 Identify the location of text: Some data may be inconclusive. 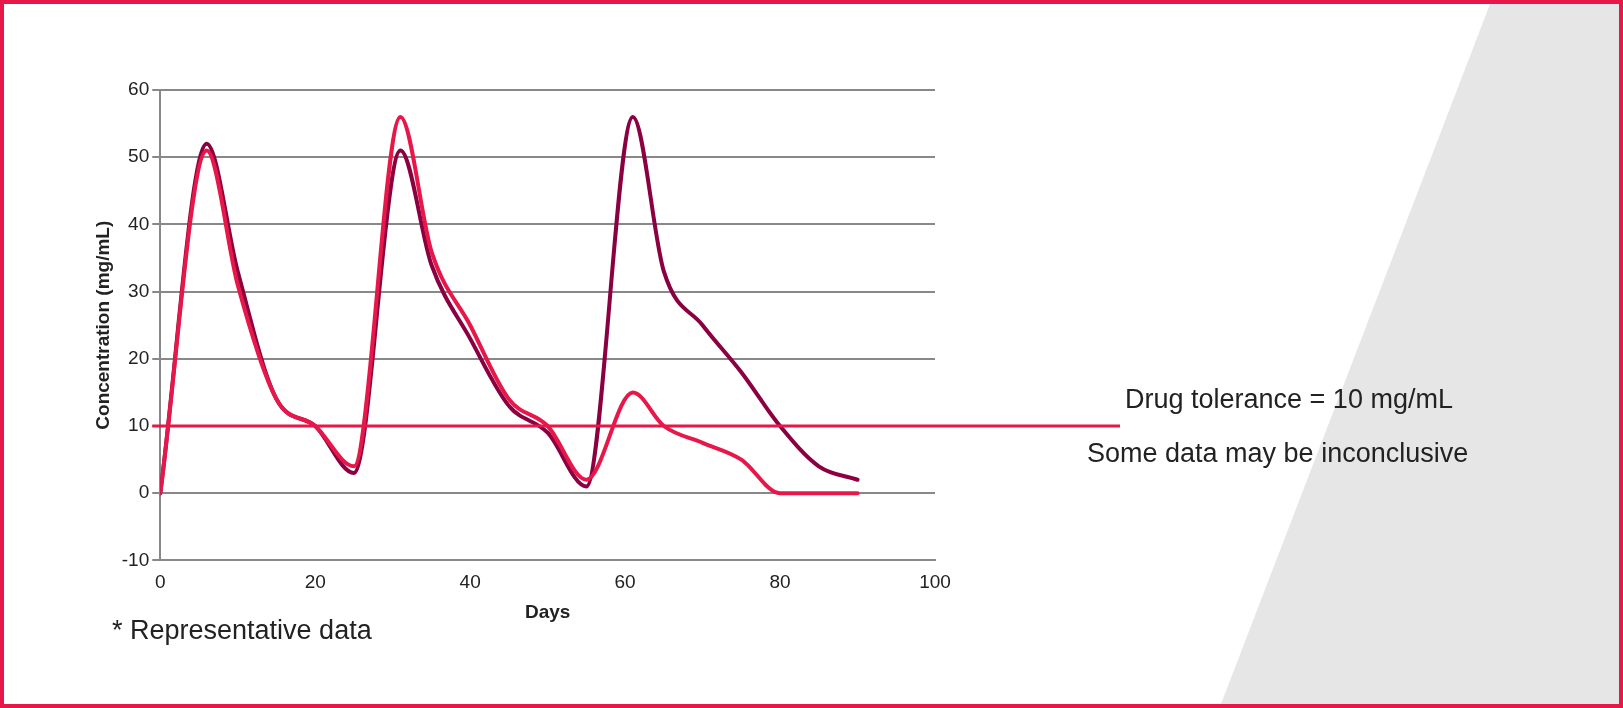
(1278, 453).